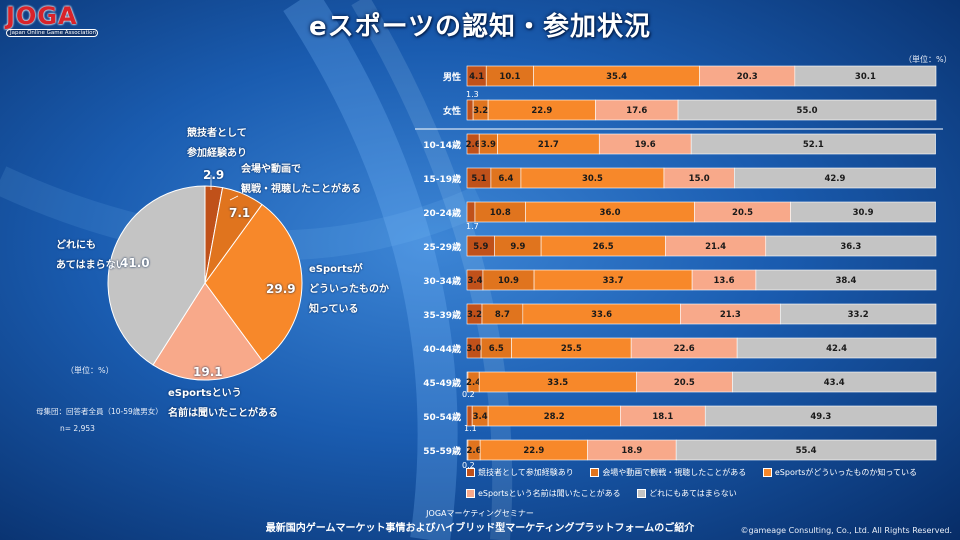 This screenshot has width=960, height=540. What do you see at coordinates (442, 146) in the screenshot?
I see `row-label: 10-14歳` at bounding box center [442, 146].